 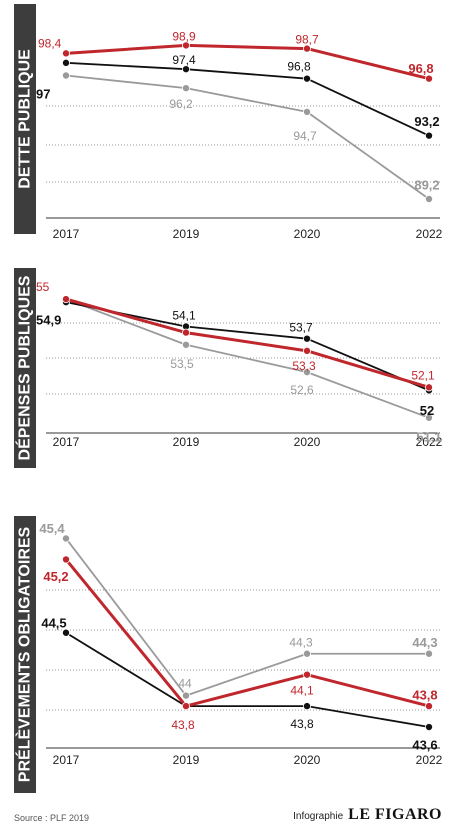 What do you see at coordinates (304, 366) in the screenshot?
I see `data-label-red: 53,3` at bounding box center [304, 366].